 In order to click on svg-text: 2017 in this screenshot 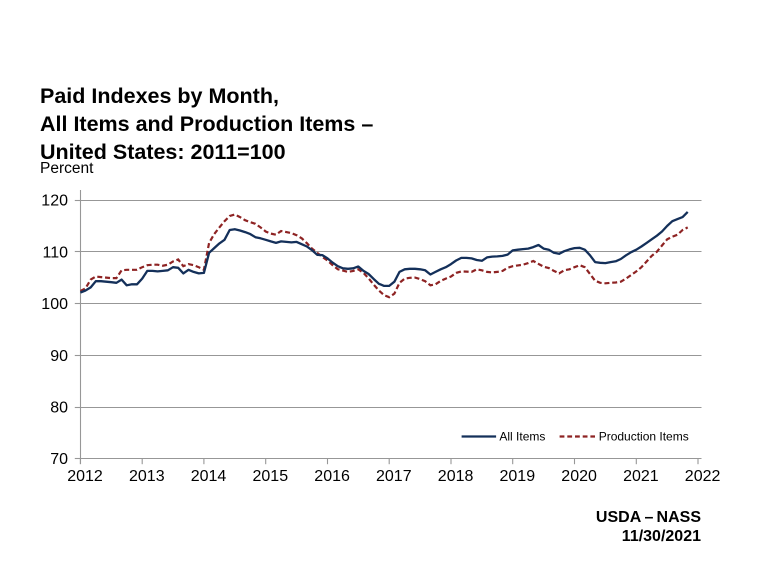, I will do `click(394, 476)`.